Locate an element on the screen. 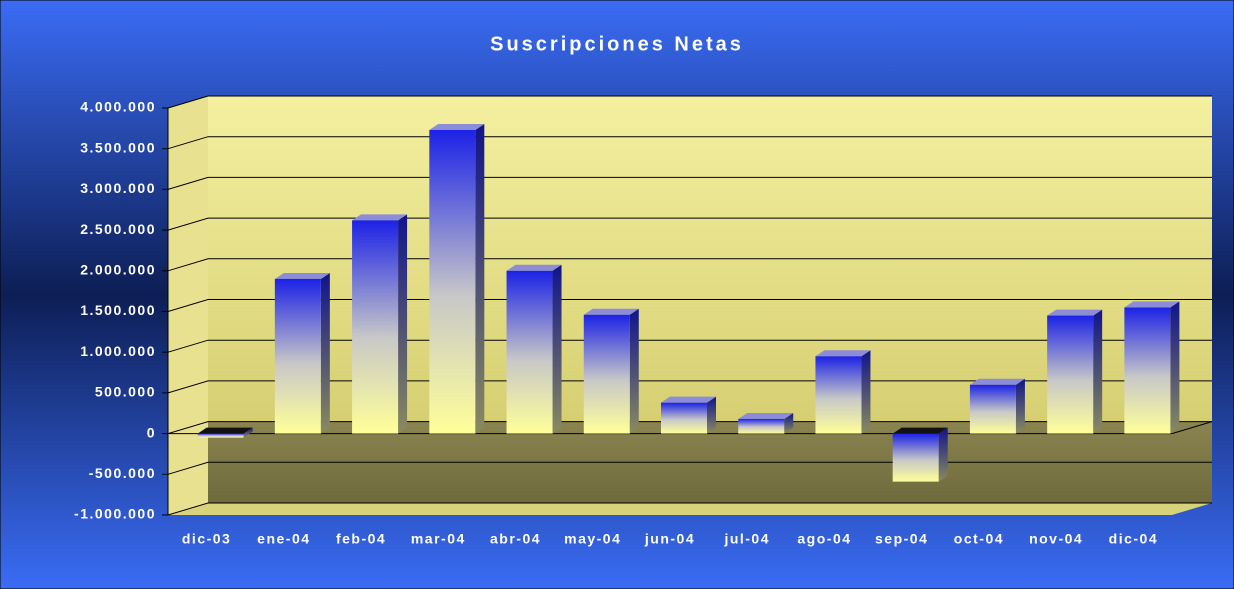  y-tick-label: 3.000.000 is located at coordinates (118, 188).